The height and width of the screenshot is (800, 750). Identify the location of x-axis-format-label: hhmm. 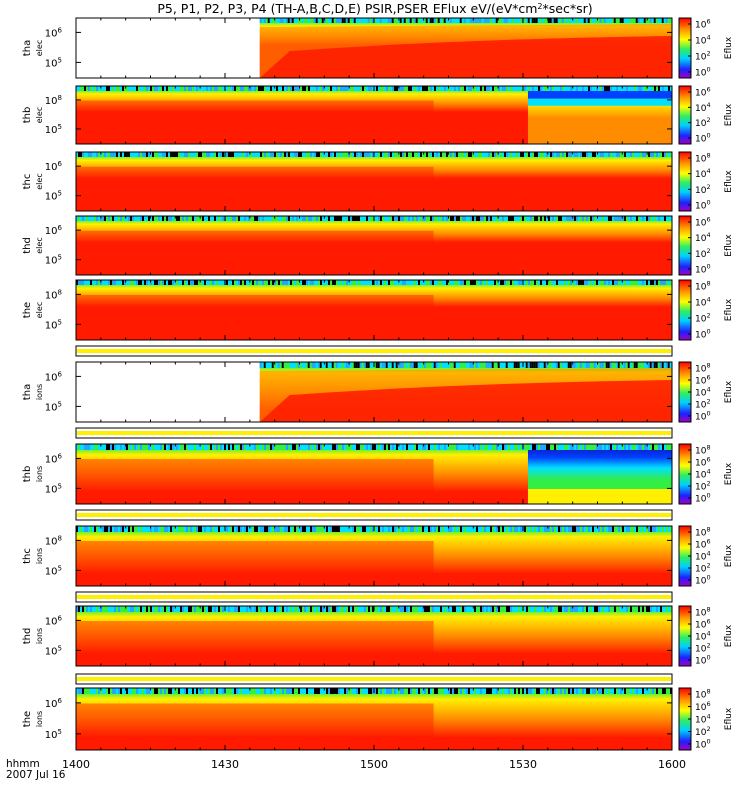
(23, 764).